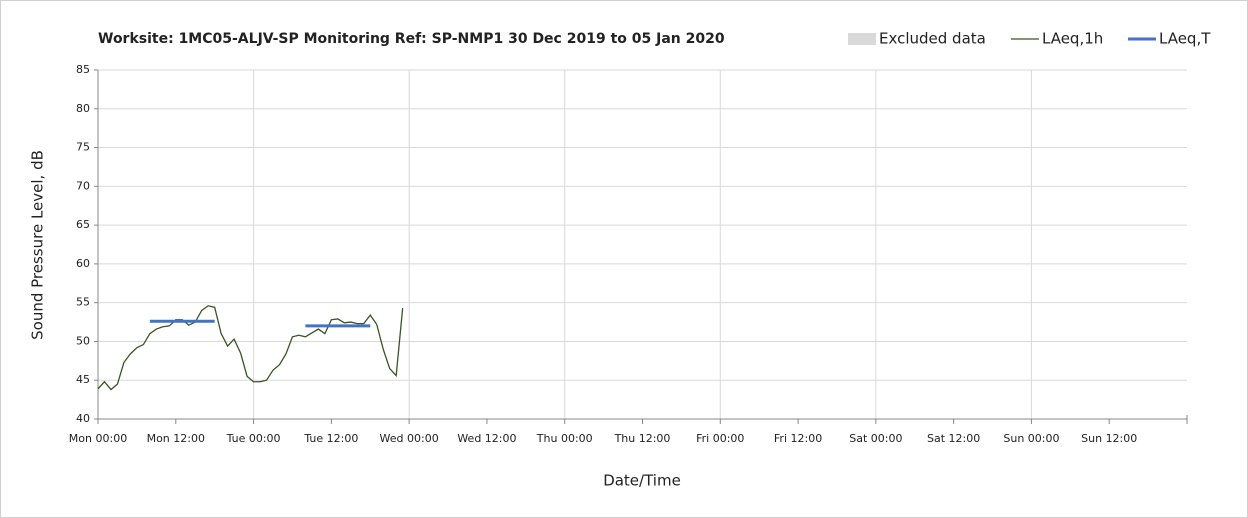 The width and height of the screenshot is (1248, 518). What do you see at coordinates (83, 224) in the screenshot?
I see `y-tick-label: 65` at bounding box center [83, 224].